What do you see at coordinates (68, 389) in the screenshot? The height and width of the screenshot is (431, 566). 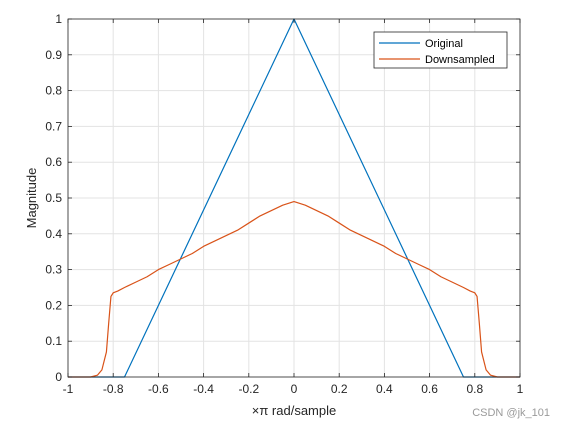 I see `x-tick-label: -1` at bounding box center [68, 389].